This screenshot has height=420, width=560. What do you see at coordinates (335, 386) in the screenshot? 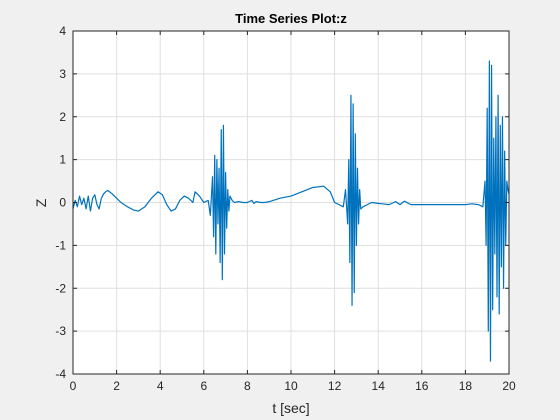
I see `x-tick-label: 12` at bounding box center [335, 386].